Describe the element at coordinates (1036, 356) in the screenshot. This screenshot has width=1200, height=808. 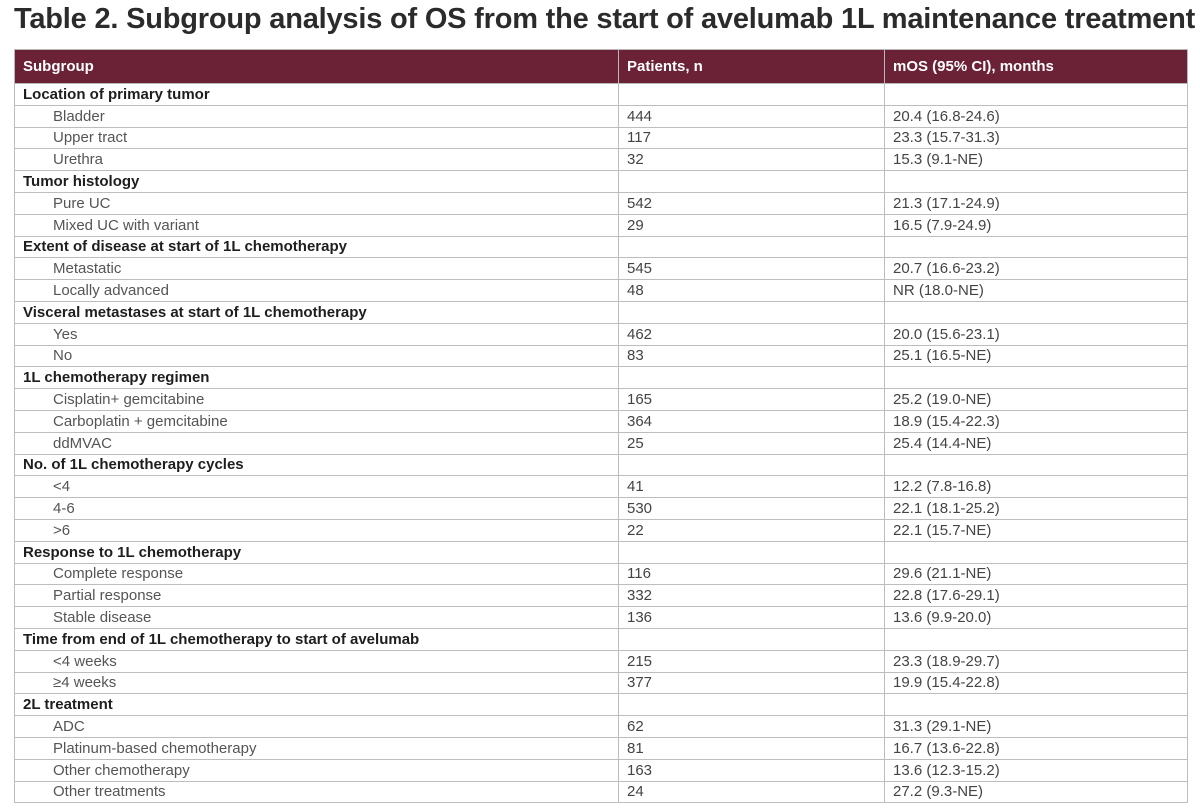
I see `mos-cell: 25.1 (16.5-NE)` at that location.